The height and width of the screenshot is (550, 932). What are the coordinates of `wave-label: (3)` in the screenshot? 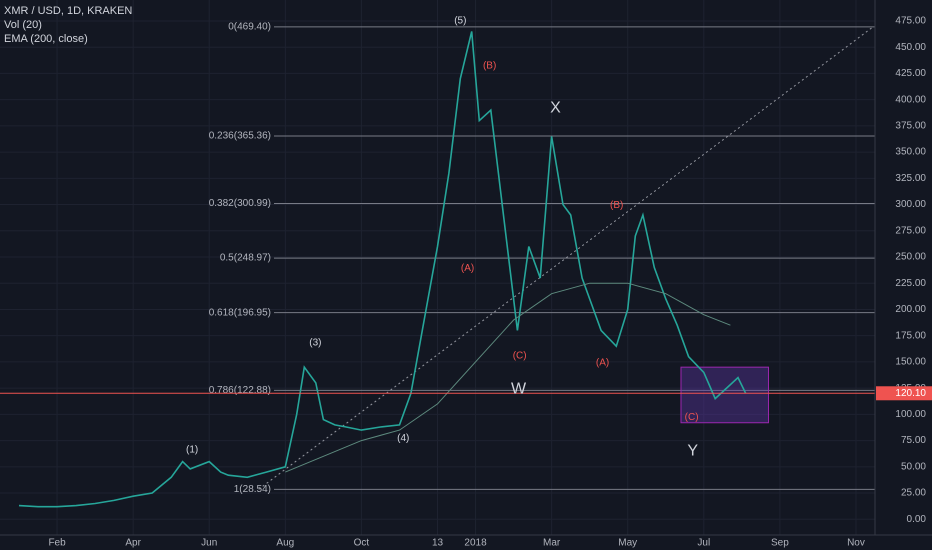 It's located at (315, 343).